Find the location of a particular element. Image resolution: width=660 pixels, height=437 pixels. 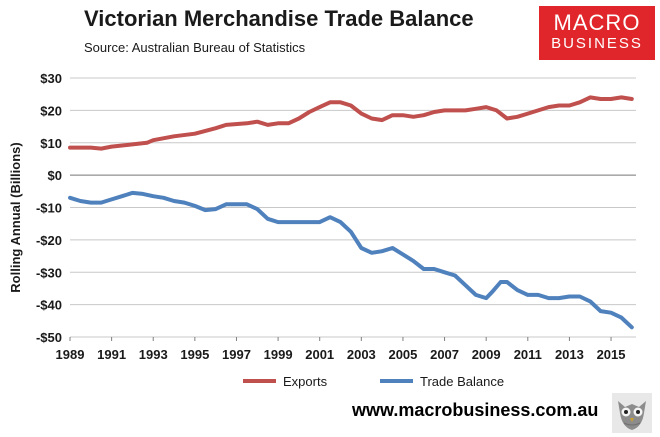

x-tick-label: 2015 is located at coordinates (611, 354).